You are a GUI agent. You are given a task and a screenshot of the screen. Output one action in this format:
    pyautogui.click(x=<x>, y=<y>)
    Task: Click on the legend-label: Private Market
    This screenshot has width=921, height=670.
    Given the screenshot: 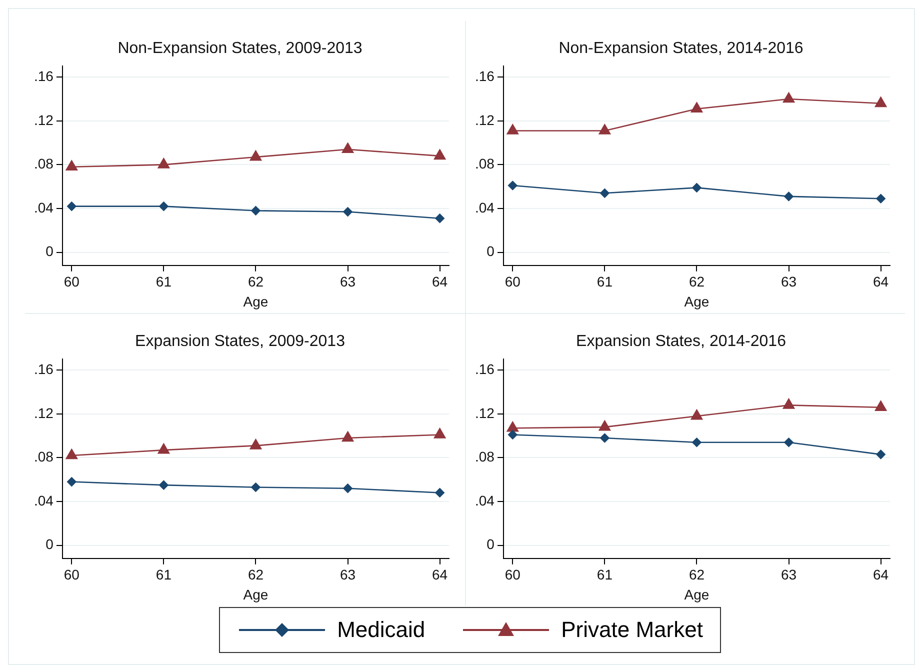 What is the action you would take?
    pyautogui.click(x=632, y=630)
    